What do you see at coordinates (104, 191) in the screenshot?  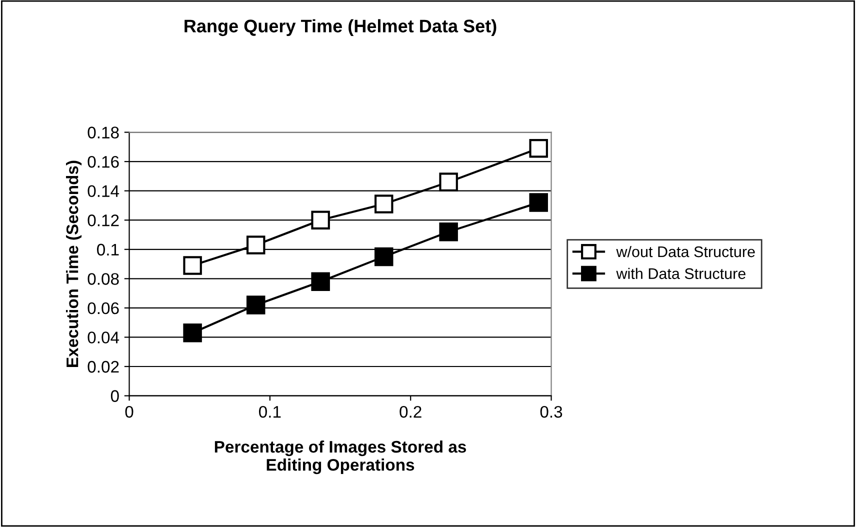 I see `y-tick-label: 0.14` at bounding box center [104, 191].